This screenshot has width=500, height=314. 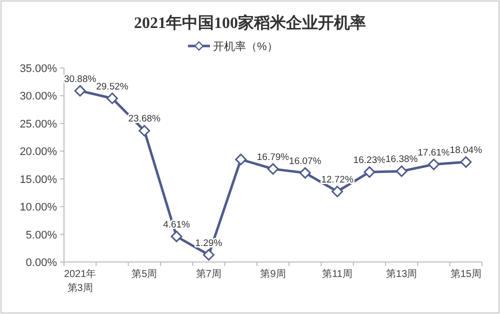 What do you see at coordinates (402, 274) in the screenshot?
I see `x-tick-label: 第13周` at bounding box center [402, 274].